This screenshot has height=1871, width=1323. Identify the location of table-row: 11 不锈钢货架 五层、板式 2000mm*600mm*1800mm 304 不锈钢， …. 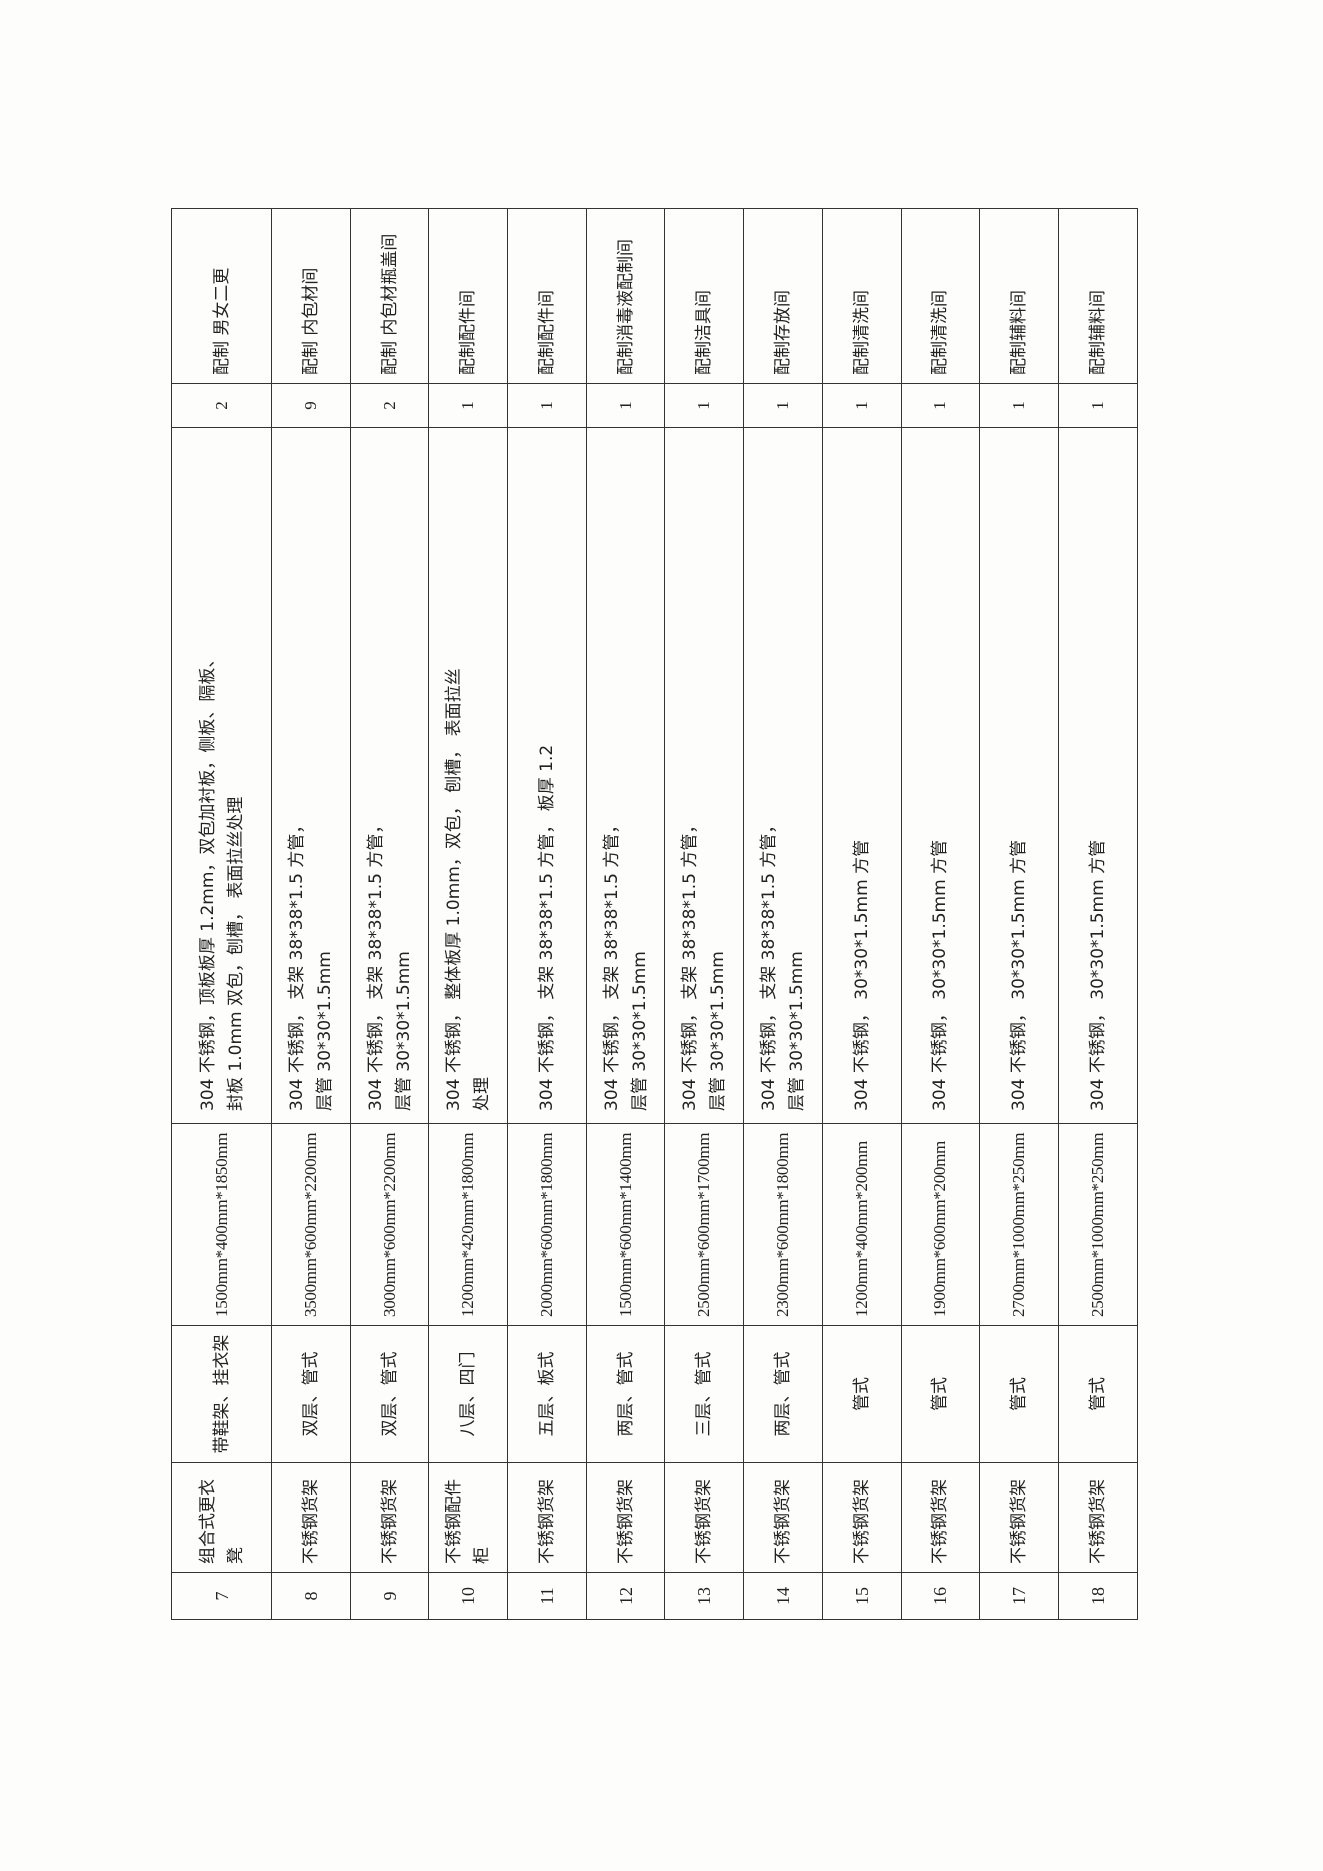
(547, 914).